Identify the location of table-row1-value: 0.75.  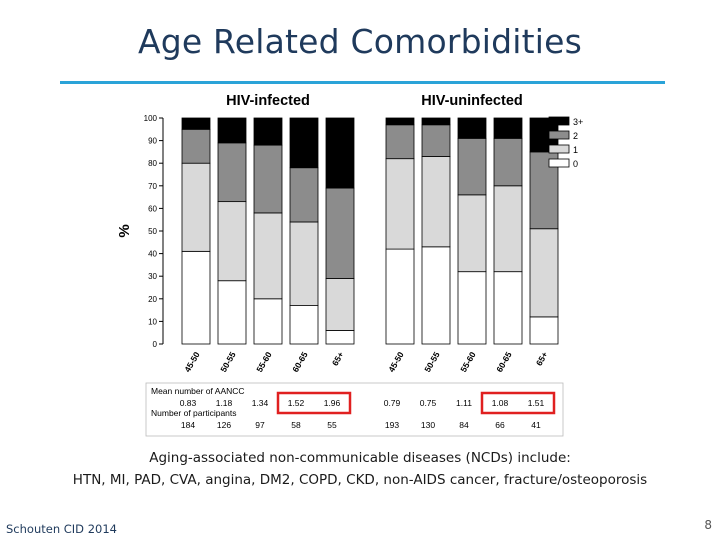
(428, 403).